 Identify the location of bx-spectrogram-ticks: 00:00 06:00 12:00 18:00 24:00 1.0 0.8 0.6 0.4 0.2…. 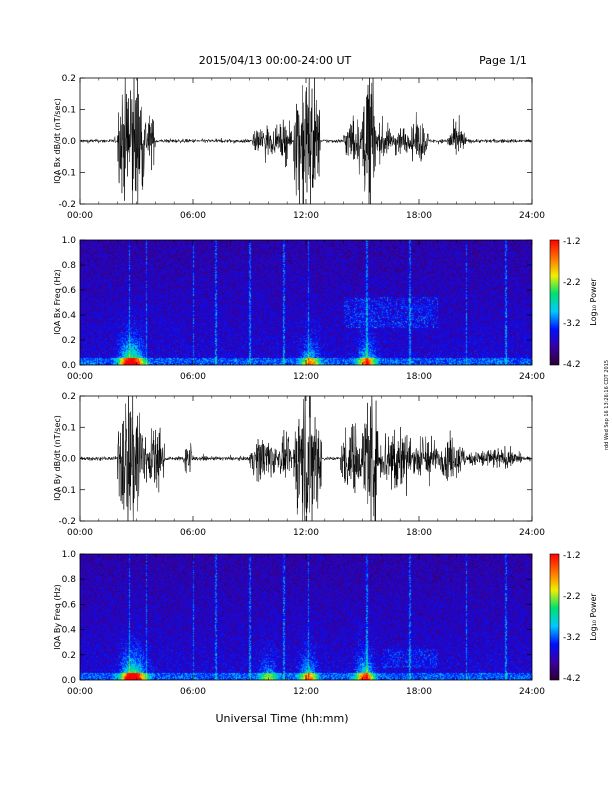
(304, 309).